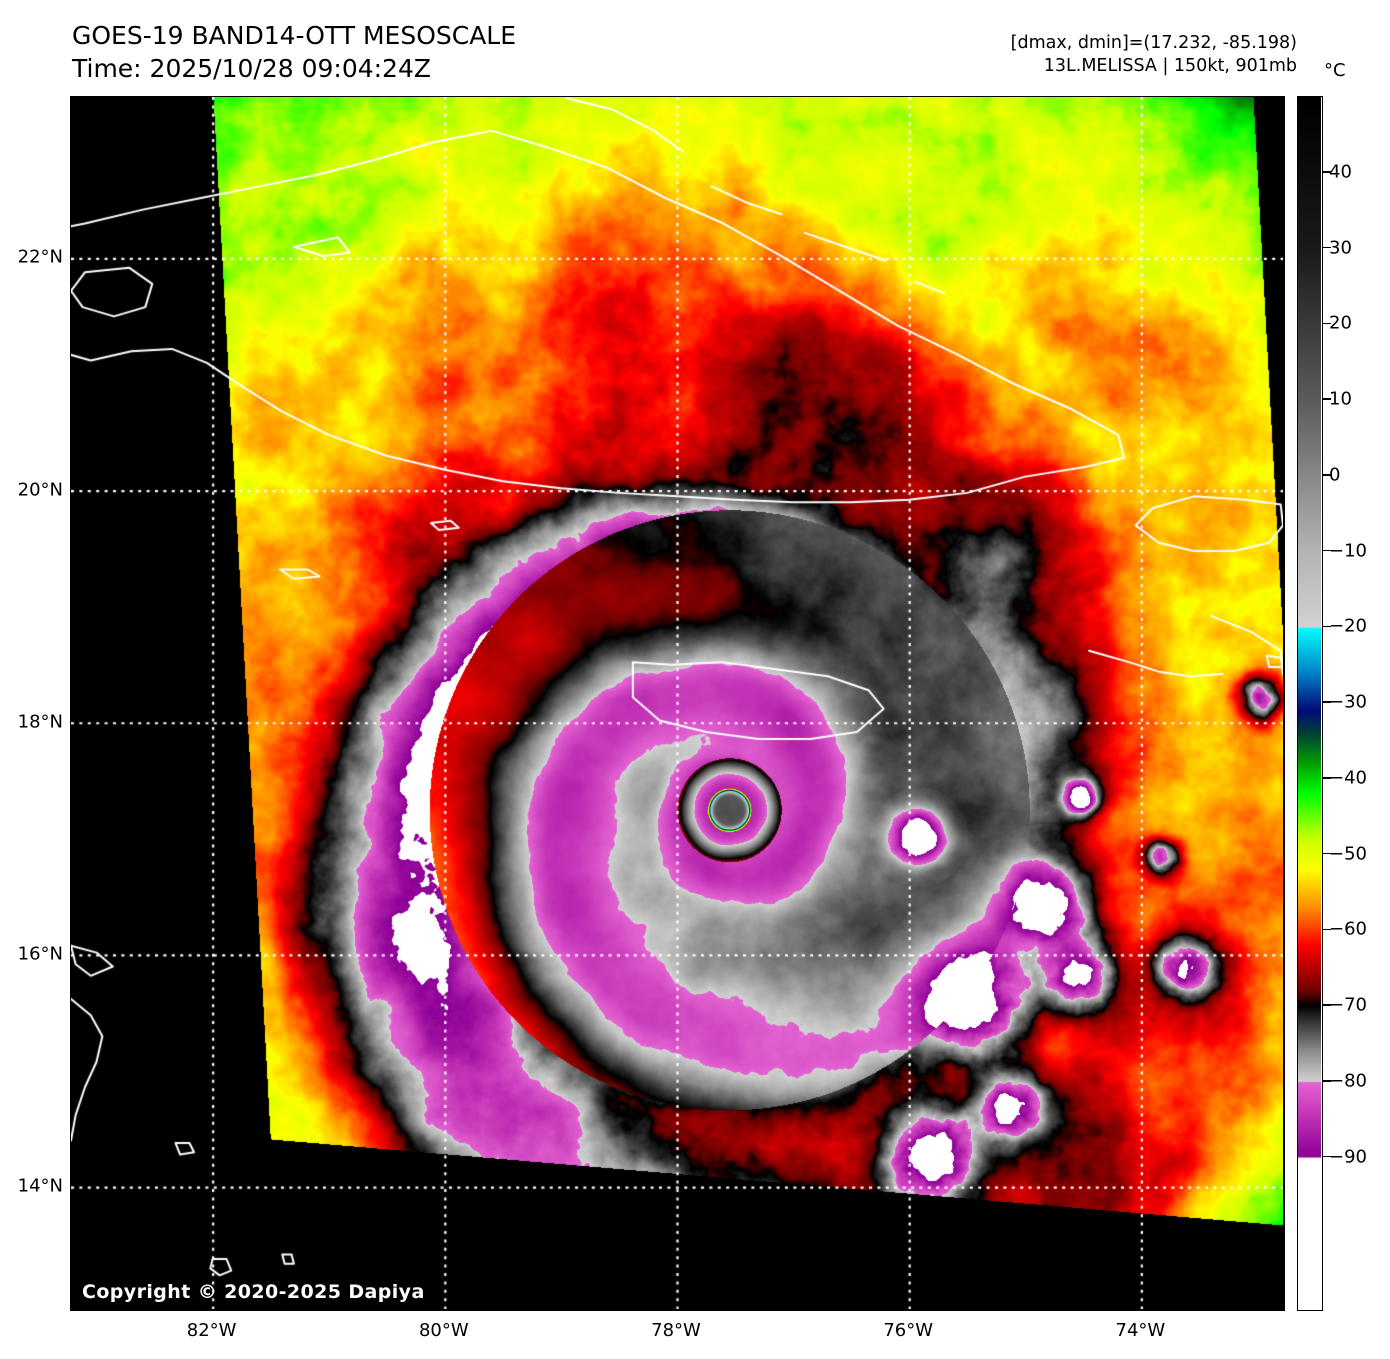  I want to click on y-axis-tick-label: 20°N, so click(40, 490).